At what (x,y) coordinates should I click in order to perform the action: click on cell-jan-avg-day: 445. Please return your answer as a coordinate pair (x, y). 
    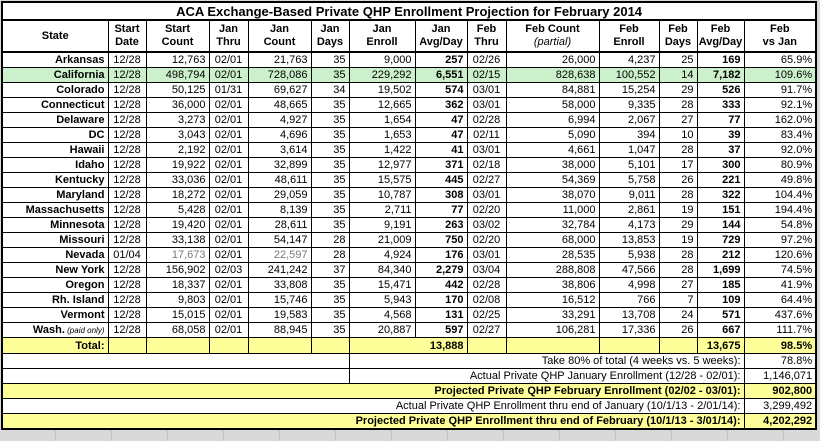
    Looking at the image, I should click on (441, 180).